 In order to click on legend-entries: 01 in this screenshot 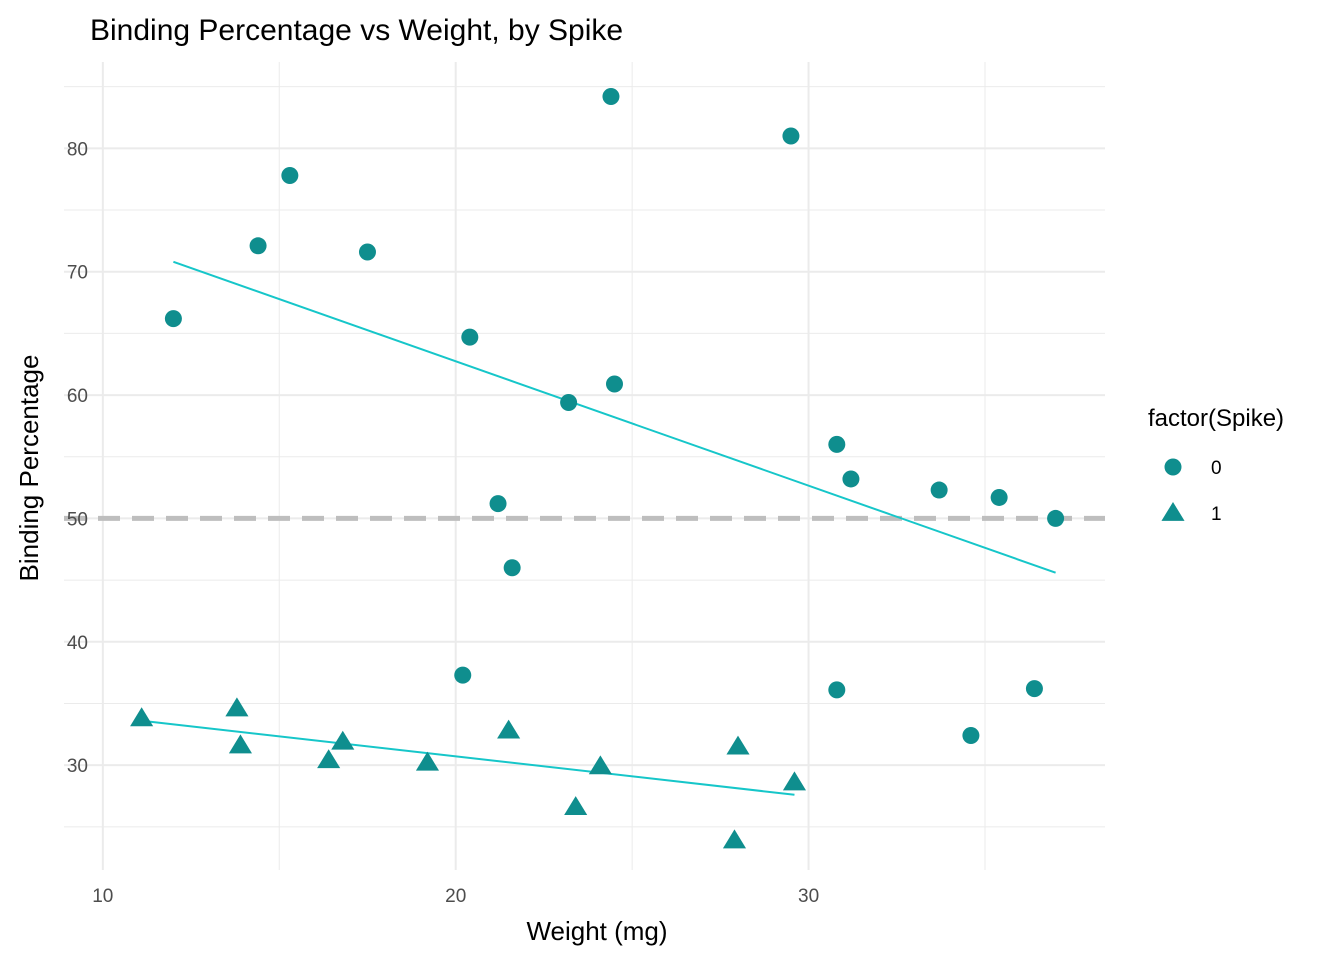, I will do `click(1191, 491)`.